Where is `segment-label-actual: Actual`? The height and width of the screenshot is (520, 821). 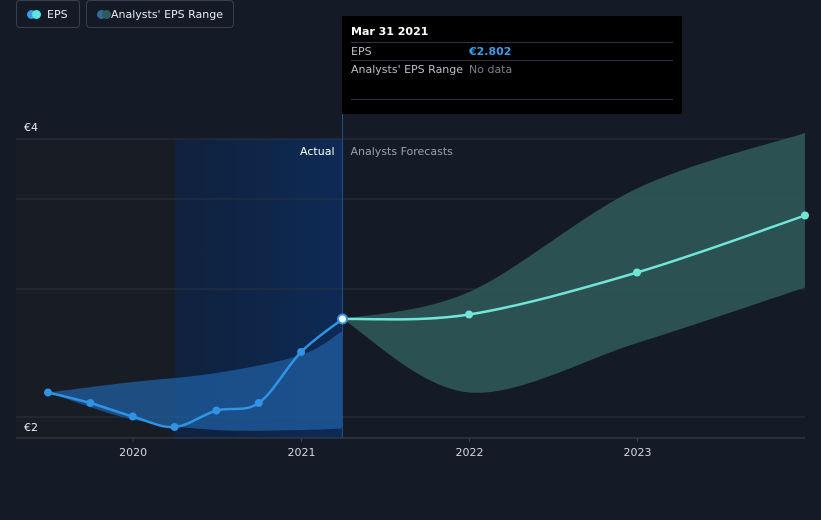 segment-label-actual: Actual is located at coordinates (317, 151).